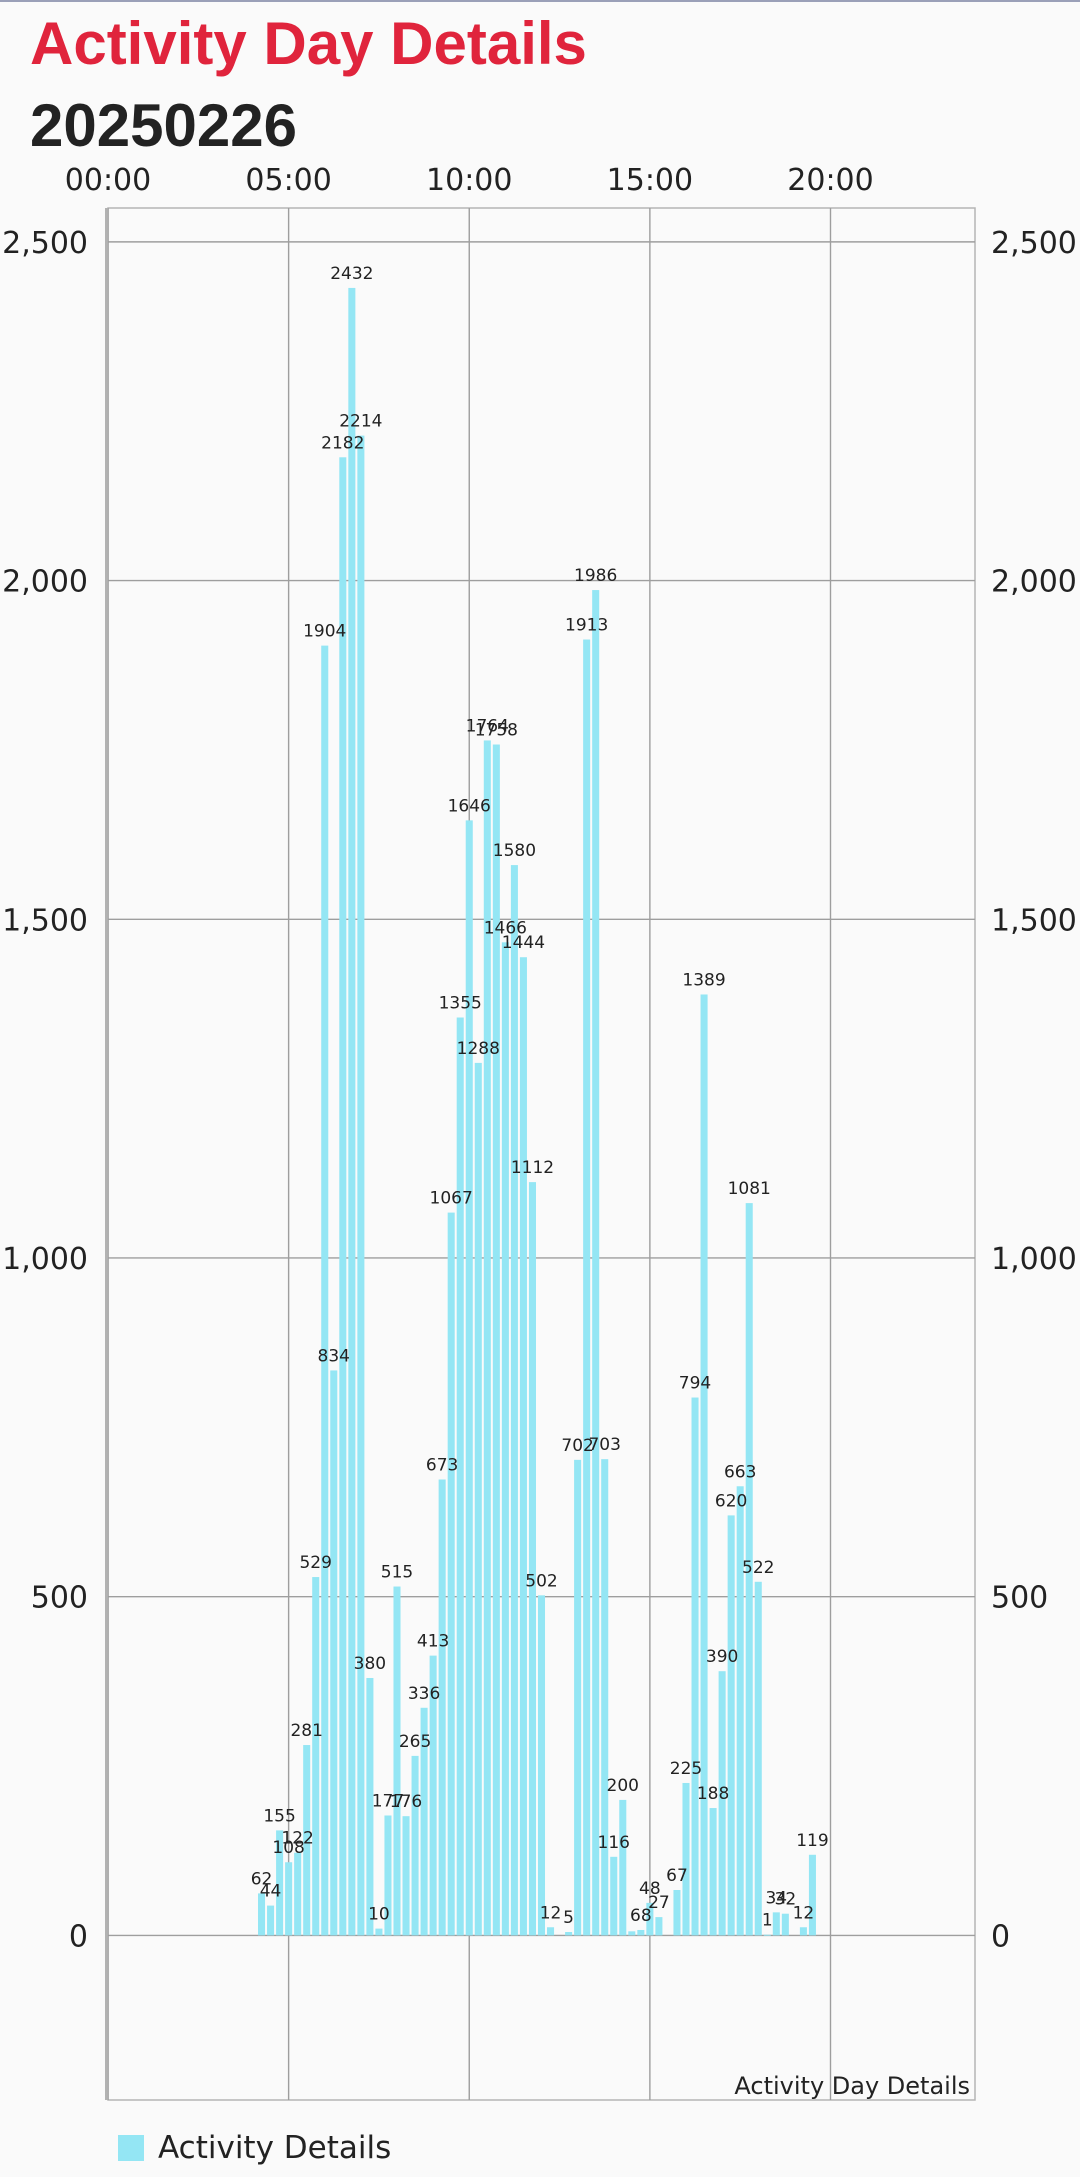 The image size is (1080, 2177). What do you see at coordinates (686, 1769) in the screenshot?
I see `bar-value-label: 225` at bounding box center [686, 1769].